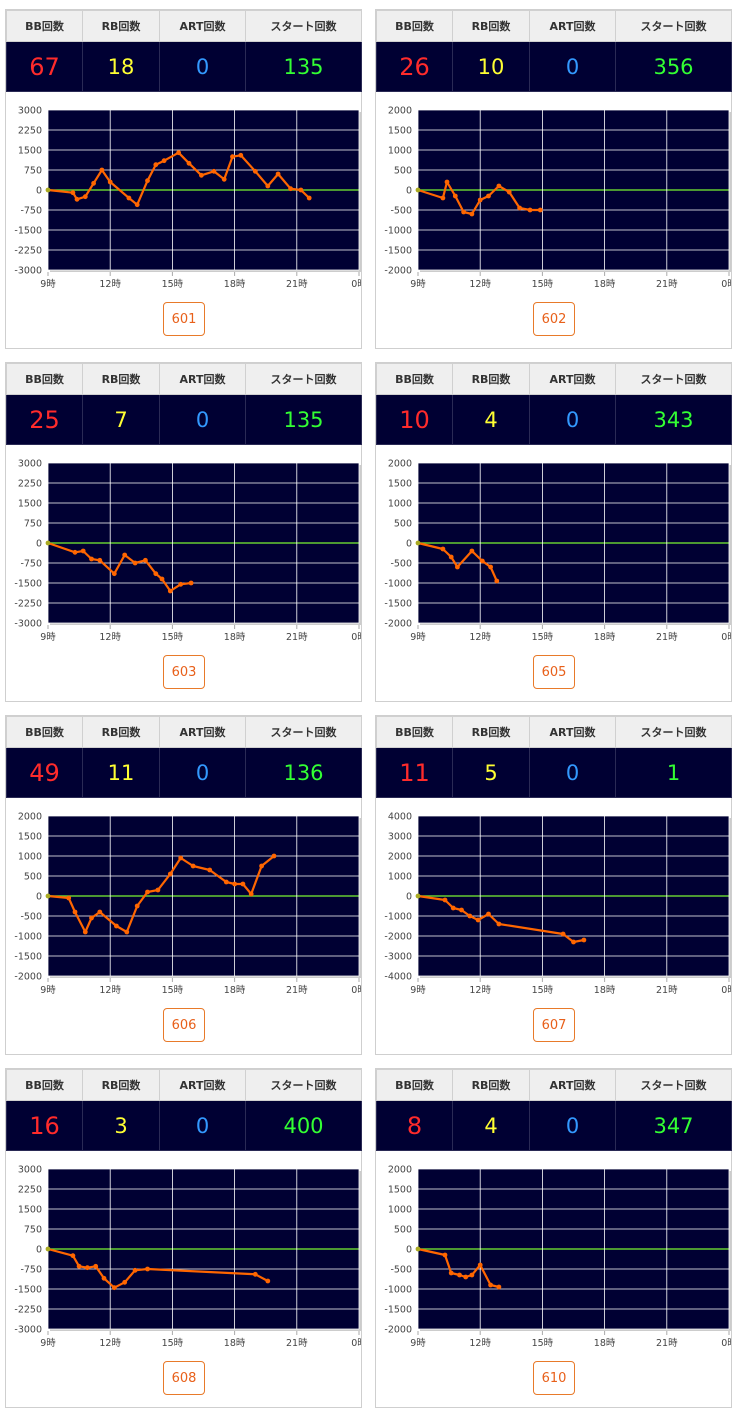 The width and height of the screenshot is (739, 1415). What do you see at coordinates (554, 319) in the screenshot?
I see `machine-number-button: 602` at bounding box center [554, 319].